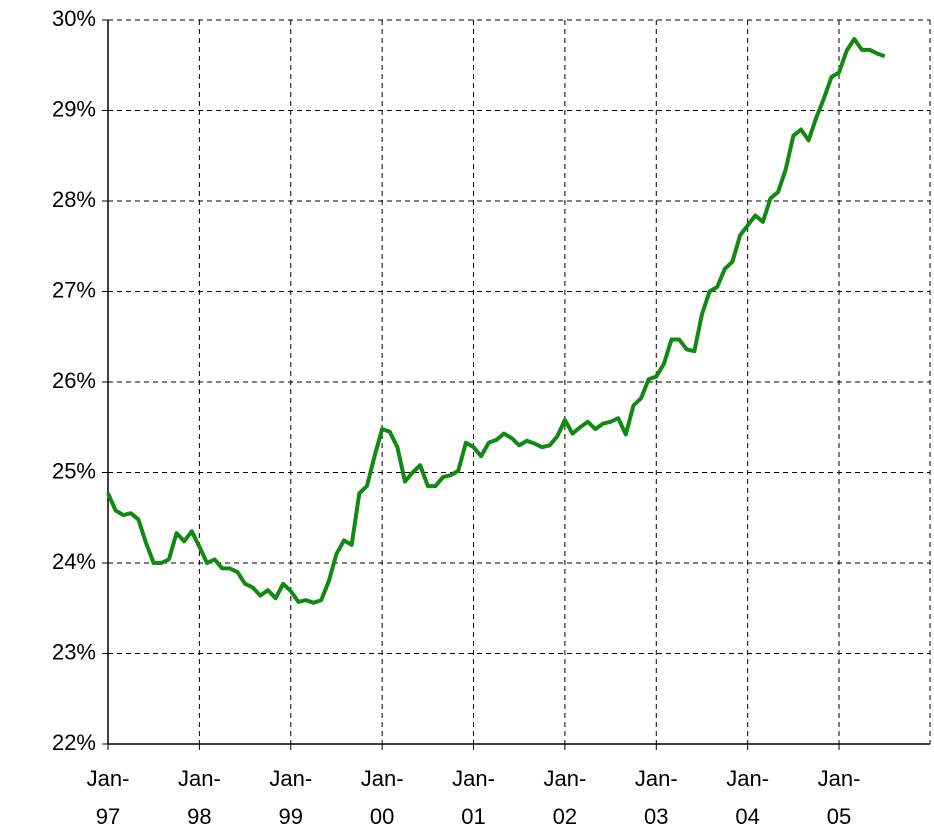  Describe the element at coordinates (473, 797) in the screenshot. I see `x-tick-label: Jan-01` at that location.